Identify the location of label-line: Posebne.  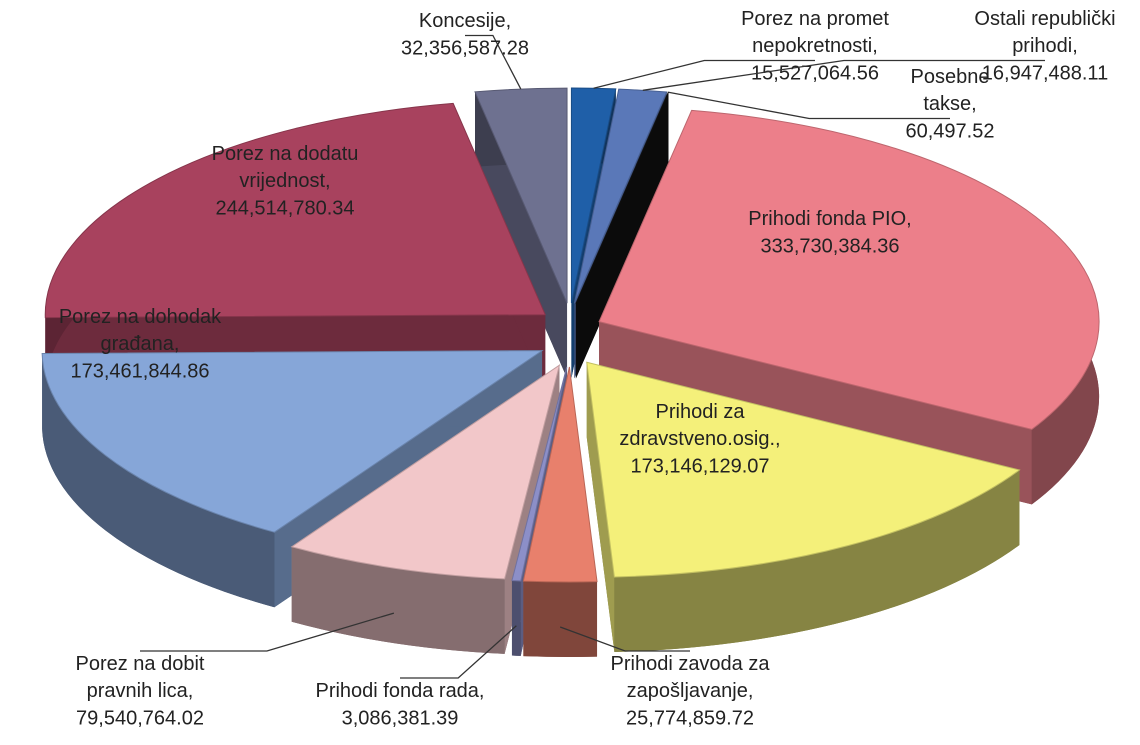
(950, 77).